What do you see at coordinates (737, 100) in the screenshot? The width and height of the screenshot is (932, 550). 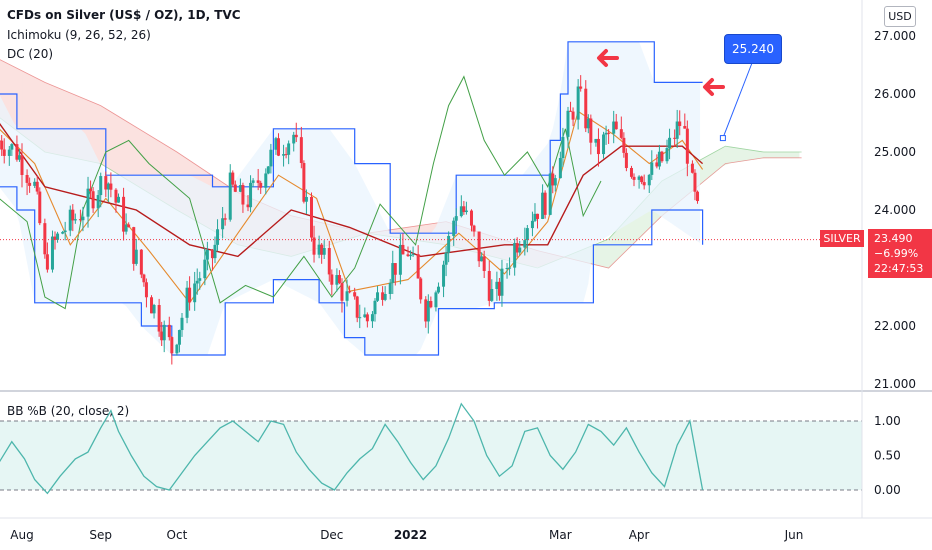 I see `callout-connector` at bounding box center [737, 100].